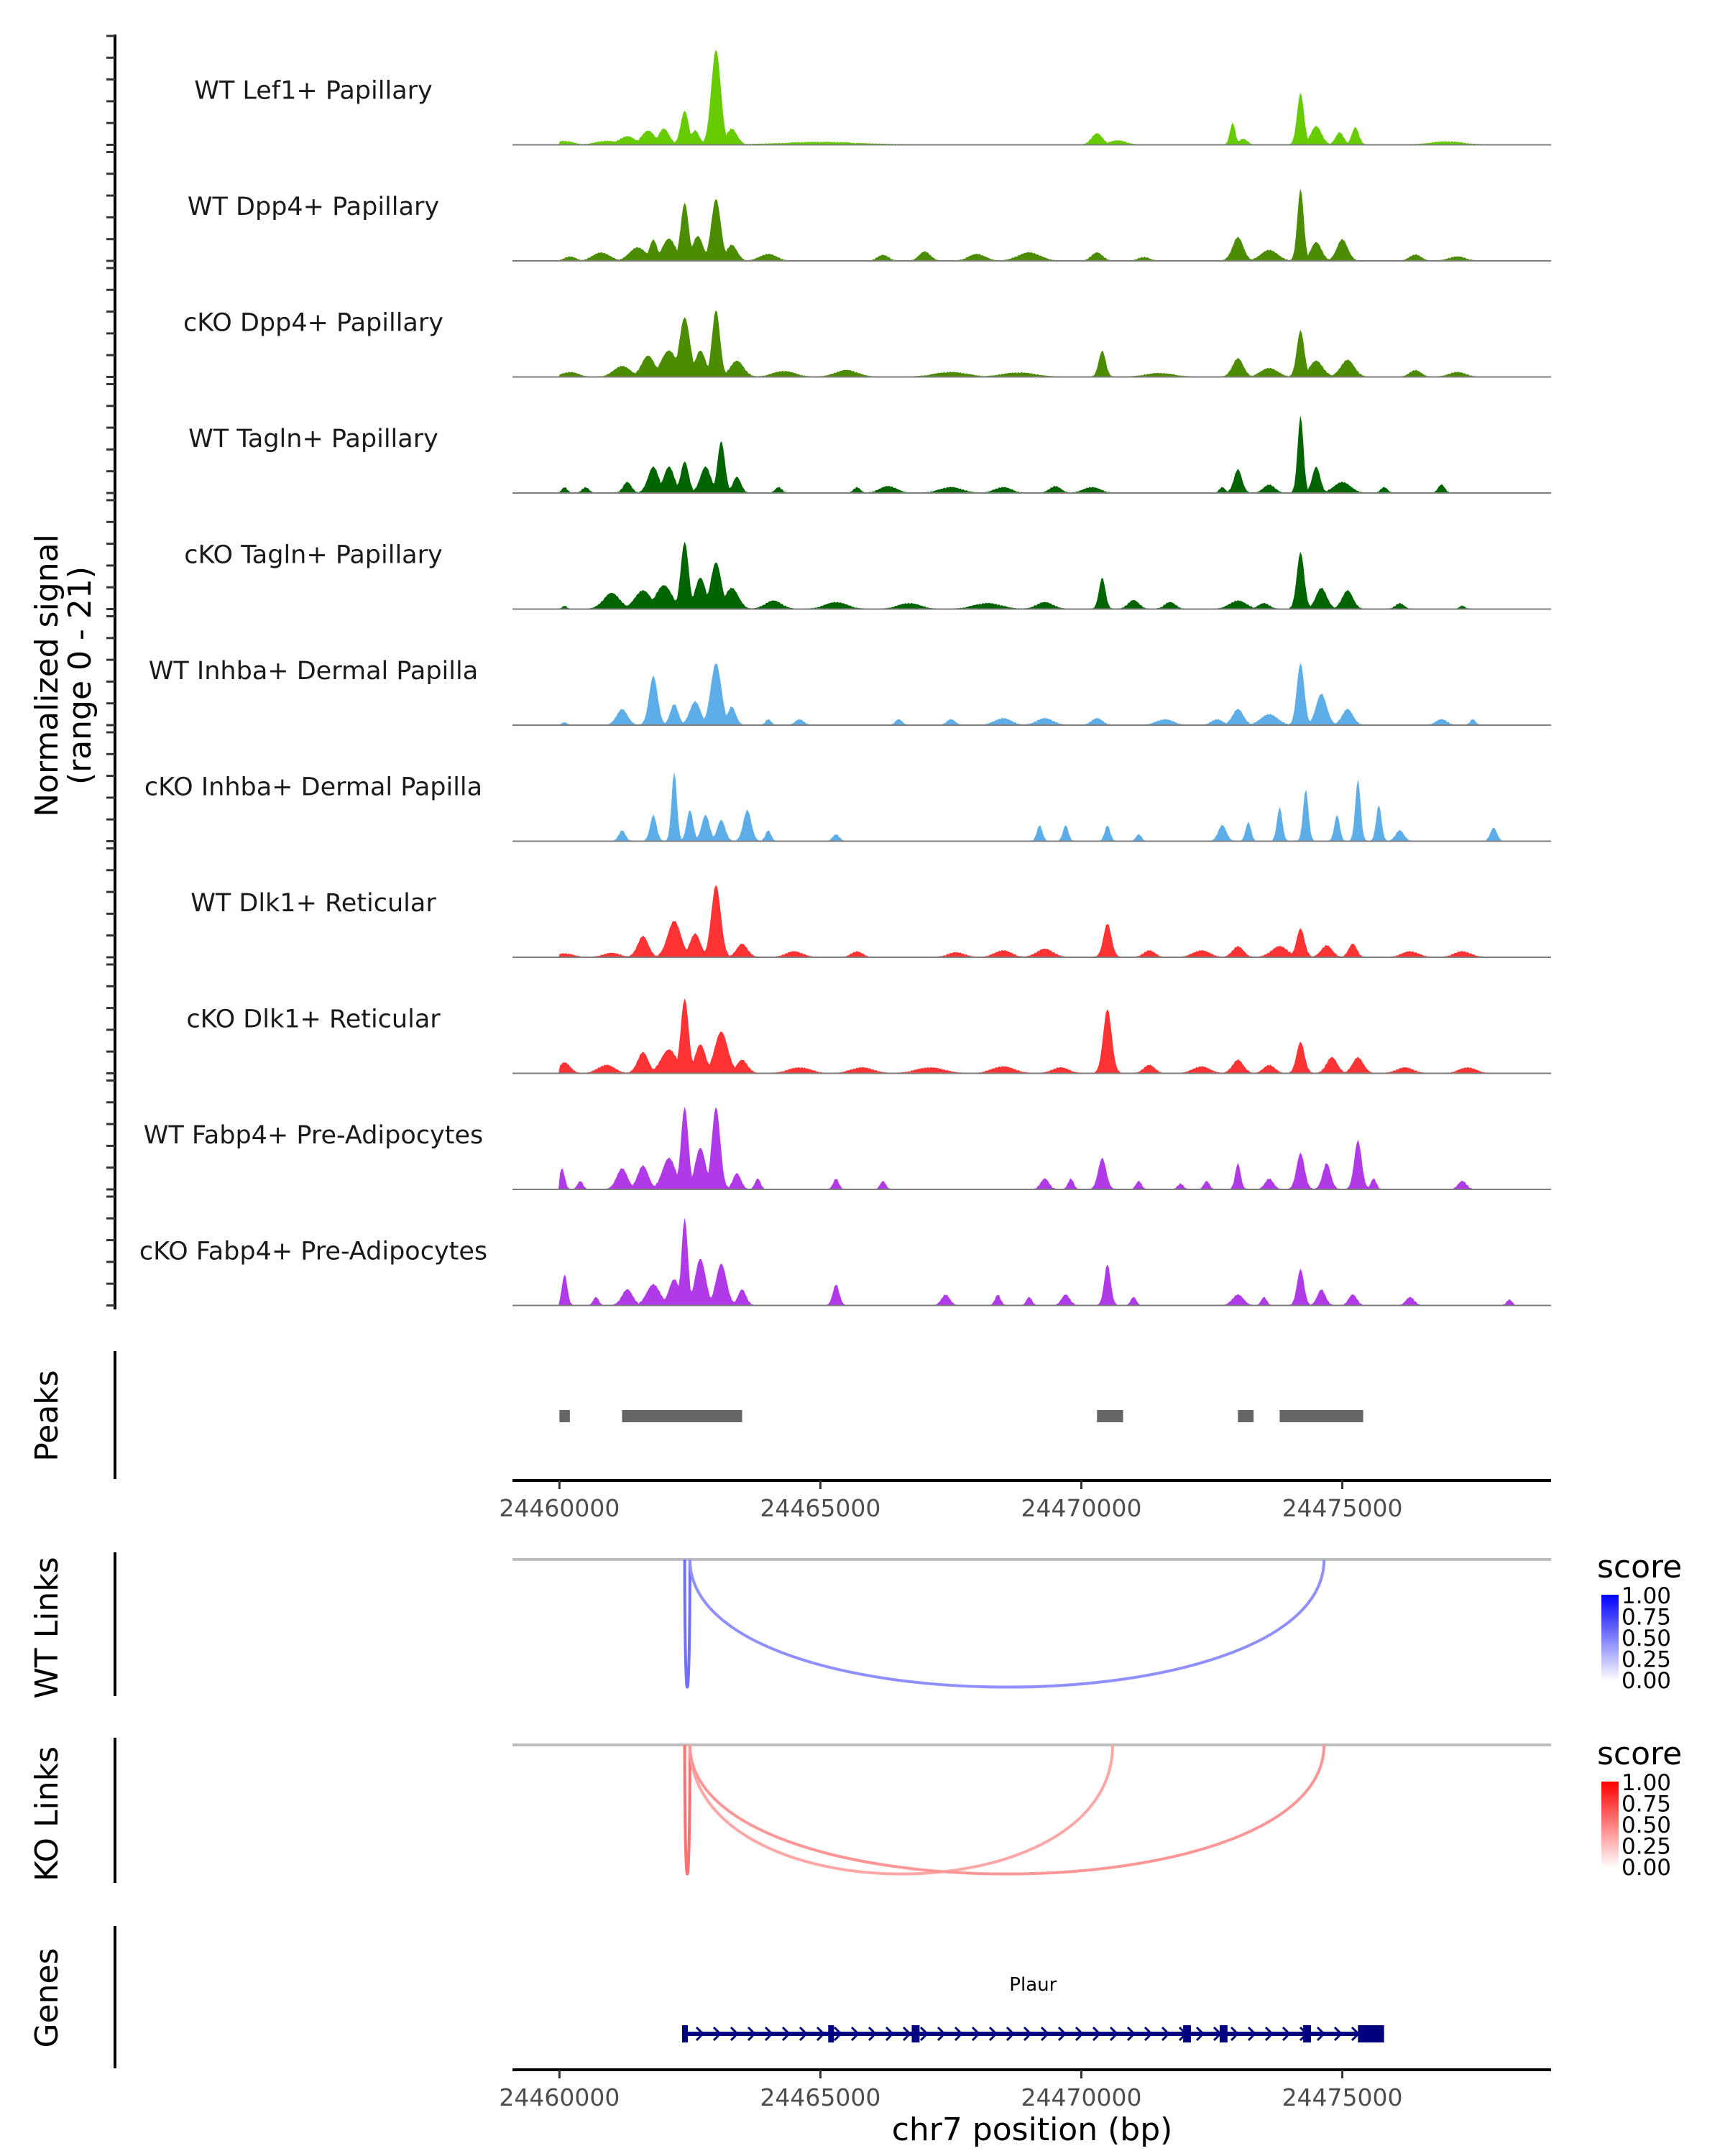 This screenshot has width=1725, height=2156. I want to click on coverage-track: WT Dlk1+ Reticular, so click(828, 903).